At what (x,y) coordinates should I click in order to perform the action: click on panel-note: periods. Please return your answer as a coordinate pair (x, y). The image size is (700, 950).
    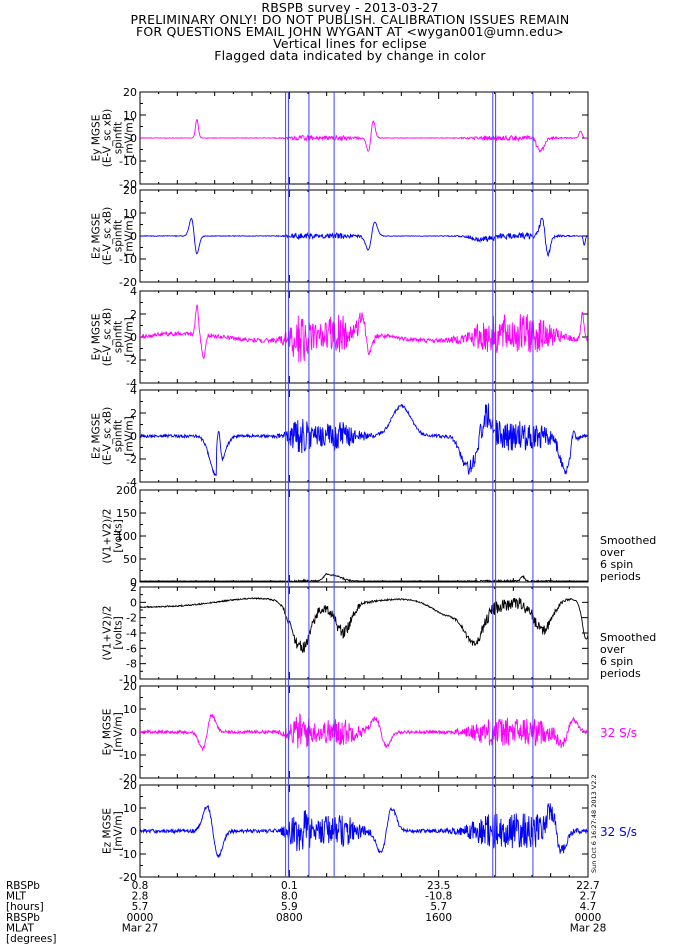
    Looking at the image, I should click on (620, 673).